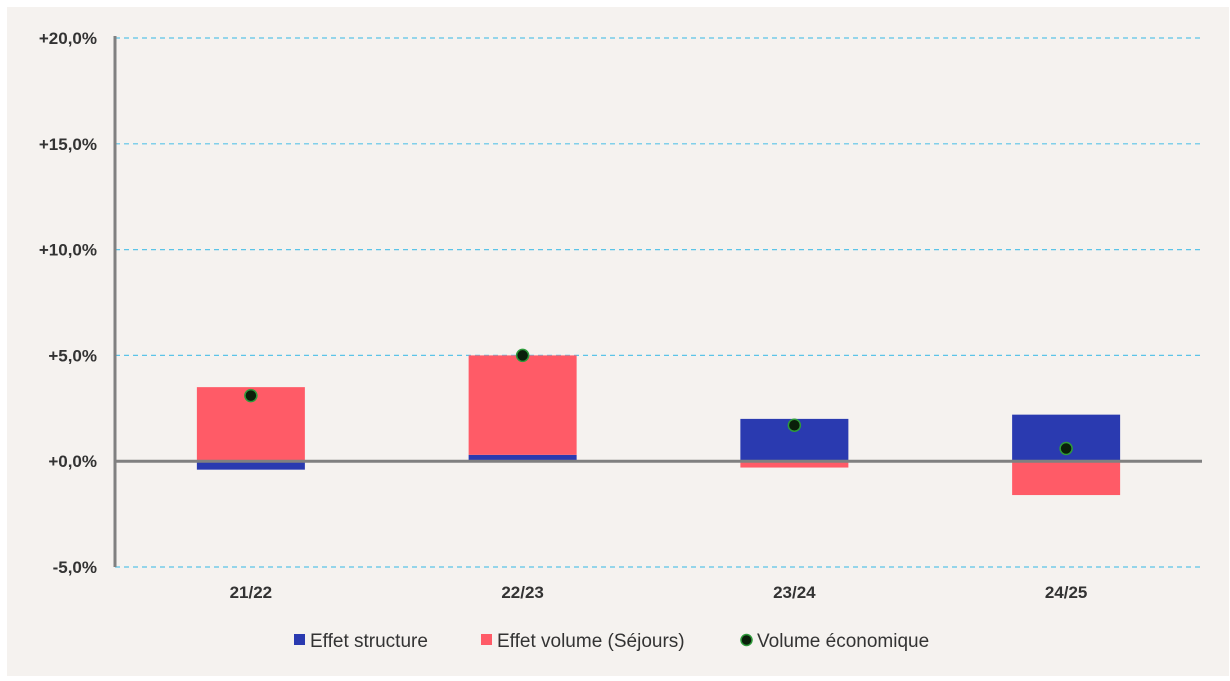  Describe the element at coordinates (251, 592) in the screenshot. I see `x-tick-label: 21/22` at that location.